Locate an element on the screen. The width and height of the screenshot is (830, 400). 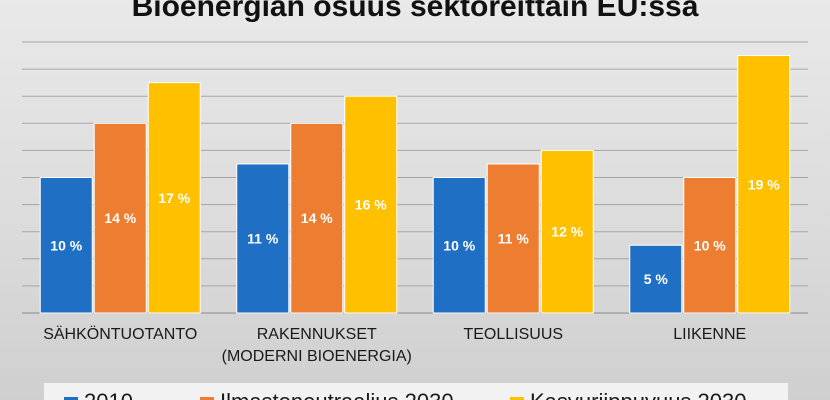
category-label: LIIKENNE is located at coordinates (709, 334).